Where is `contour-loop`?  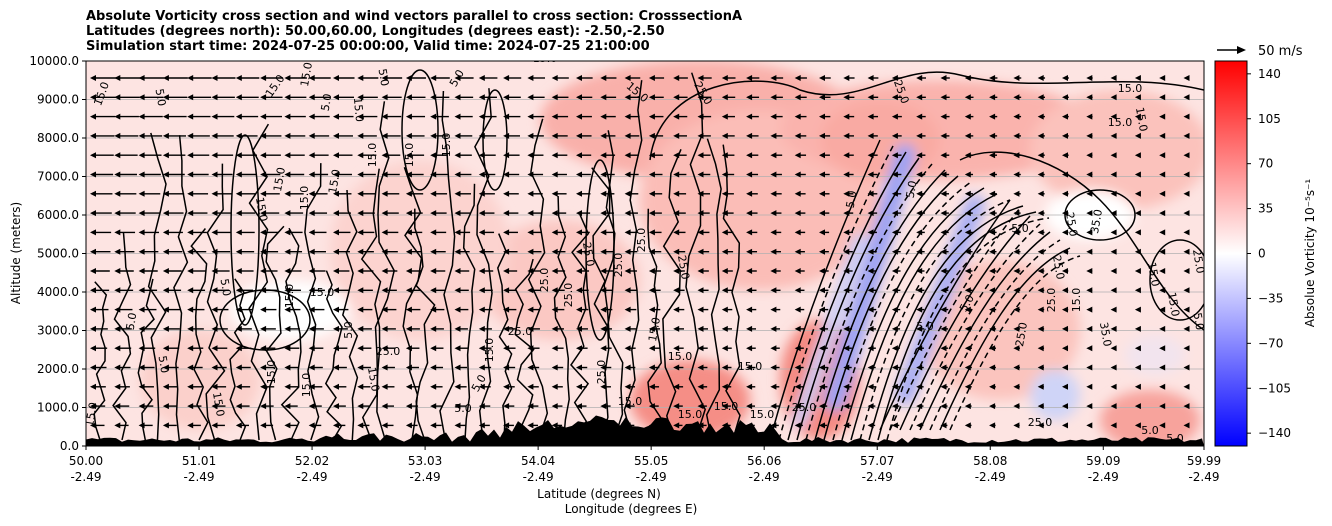 contour-loop is located at coordinates (495, 140).